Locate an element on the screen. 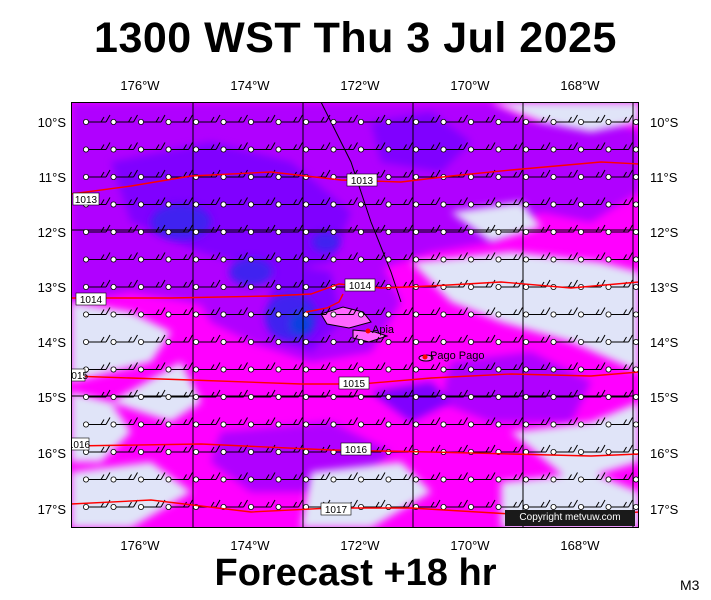  y-tick-10s-right: 10°S is located at coordinates (664, 122).